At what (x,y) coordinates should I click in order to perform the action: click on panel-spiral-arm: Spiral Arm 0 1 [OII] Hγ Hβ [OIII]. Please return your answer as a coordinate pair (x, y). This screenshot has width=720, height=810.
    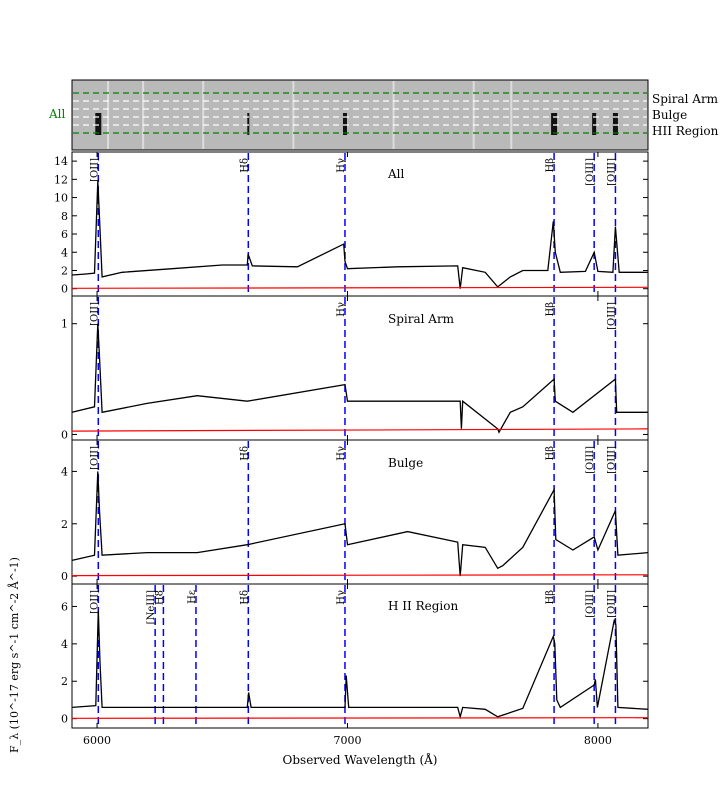
    Looking at the image, I should click on (355, 368).